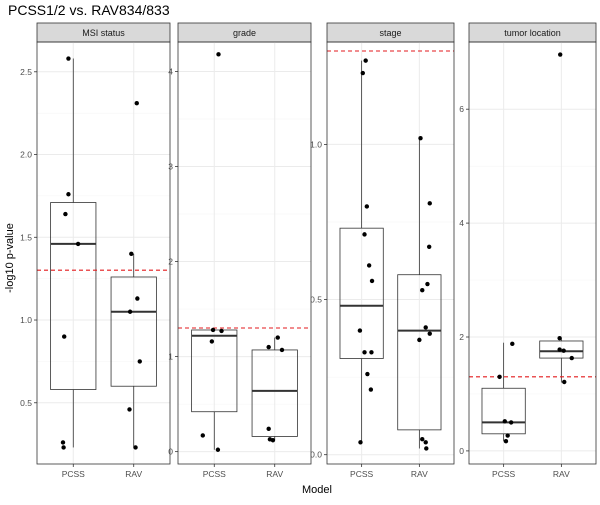 This screenshot has height=505, width=600. I want to click on y-tick-label: 1, so click(170, 357).